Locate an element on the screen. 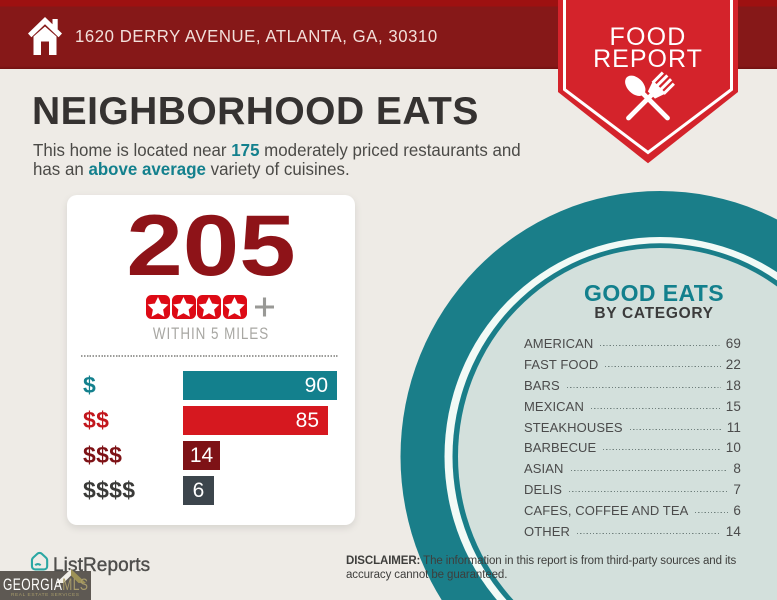 The image size is (777, 600). svg-text: REPORT is located at coordinates (648, 59).